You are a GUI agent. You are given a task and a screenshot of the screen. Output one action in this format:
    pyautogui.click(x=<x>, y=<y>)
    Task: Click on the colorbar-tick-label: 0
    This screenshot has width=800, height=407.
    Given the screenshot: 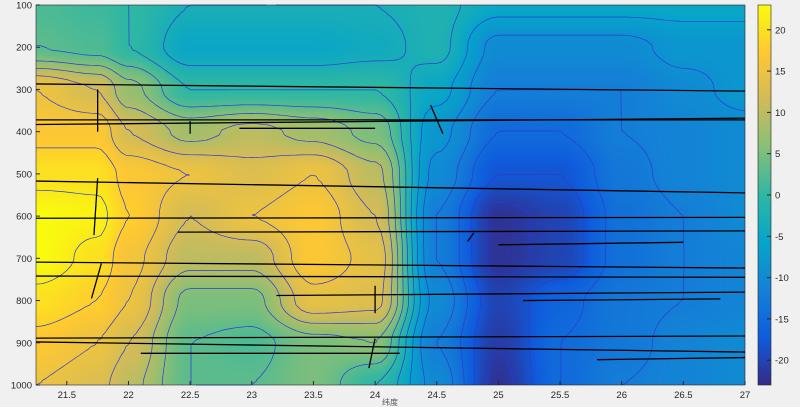 What is the action you would take?
    pyautogui.click(x=777, y=196)
    